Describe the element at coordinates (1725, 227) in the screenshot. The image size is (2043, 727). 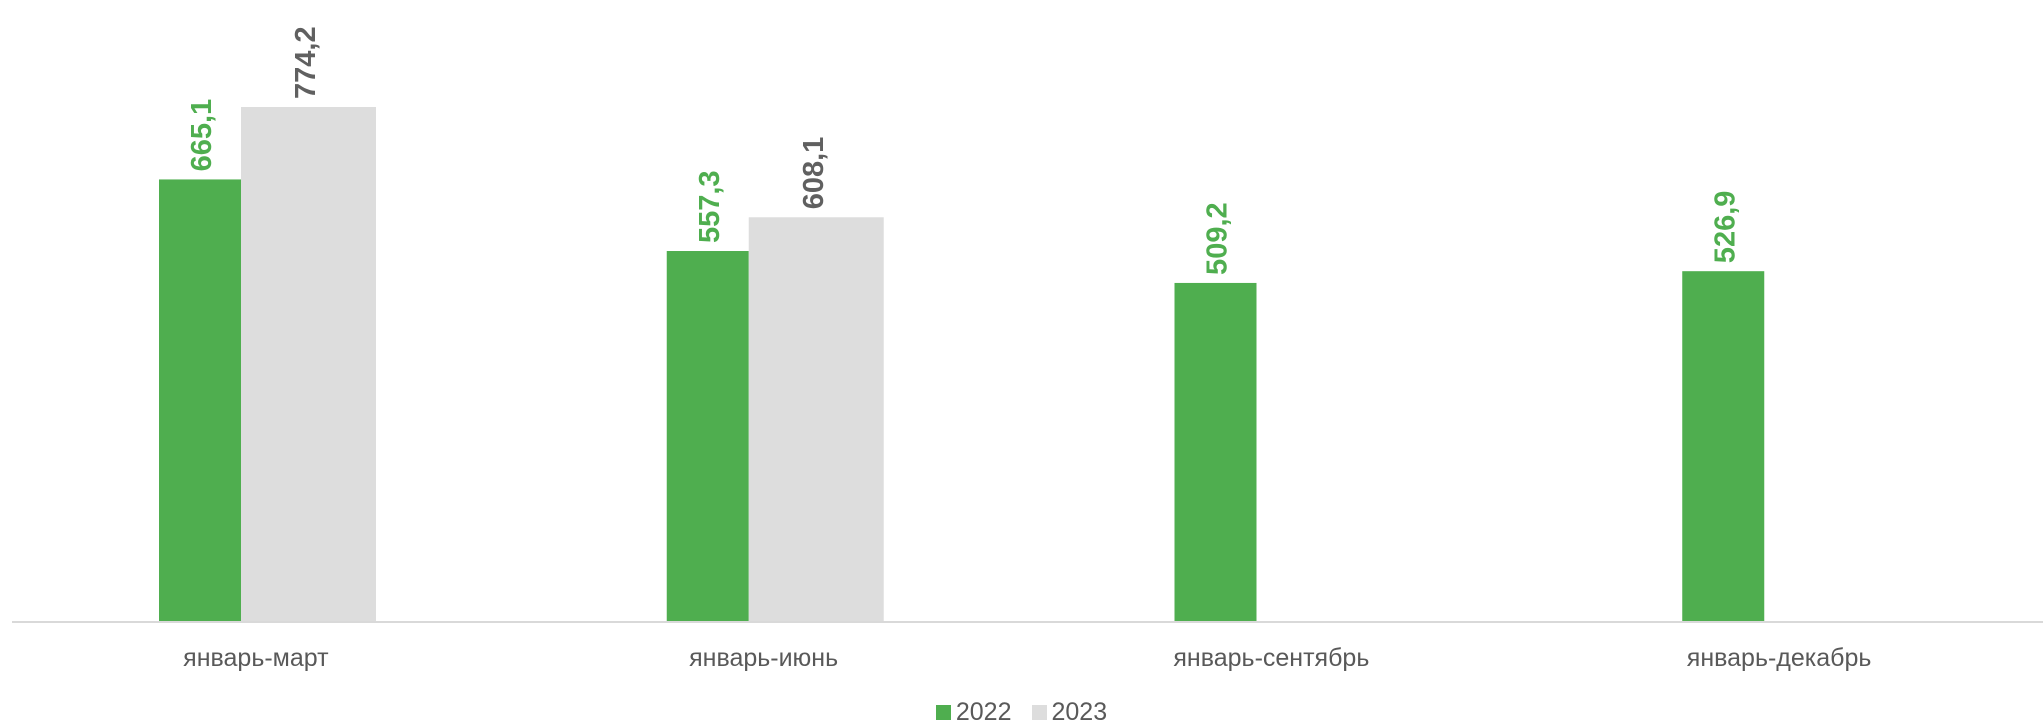
I see `data-label-2022-4: 526,9` at that location.